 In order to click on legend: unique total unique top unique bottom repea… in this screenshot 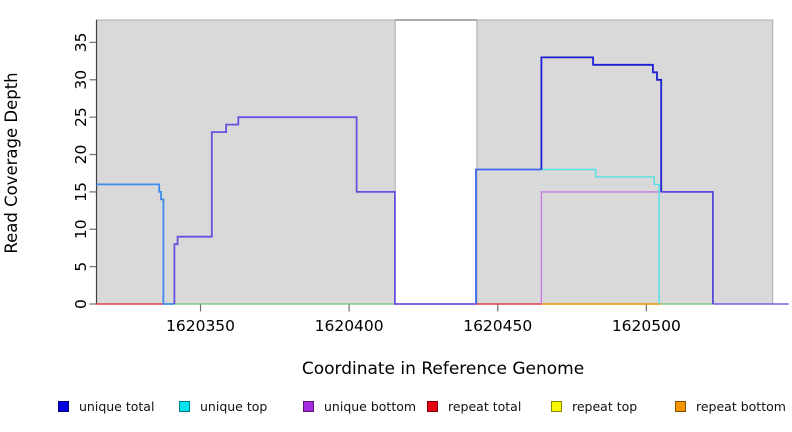, I will do `click(396, 407)`.